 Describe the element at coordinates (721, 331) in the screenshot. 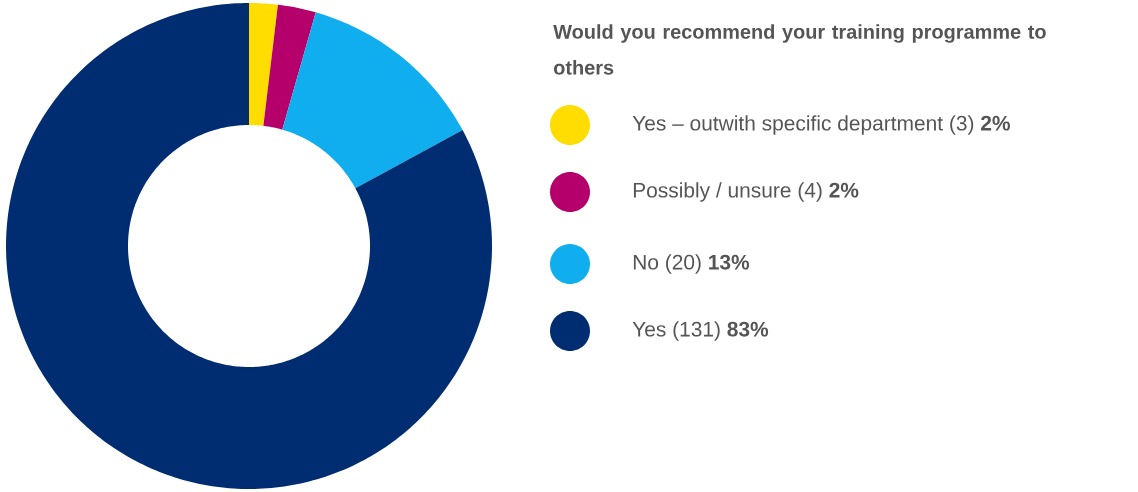

I see `data-label: (131) 83%` at that location.